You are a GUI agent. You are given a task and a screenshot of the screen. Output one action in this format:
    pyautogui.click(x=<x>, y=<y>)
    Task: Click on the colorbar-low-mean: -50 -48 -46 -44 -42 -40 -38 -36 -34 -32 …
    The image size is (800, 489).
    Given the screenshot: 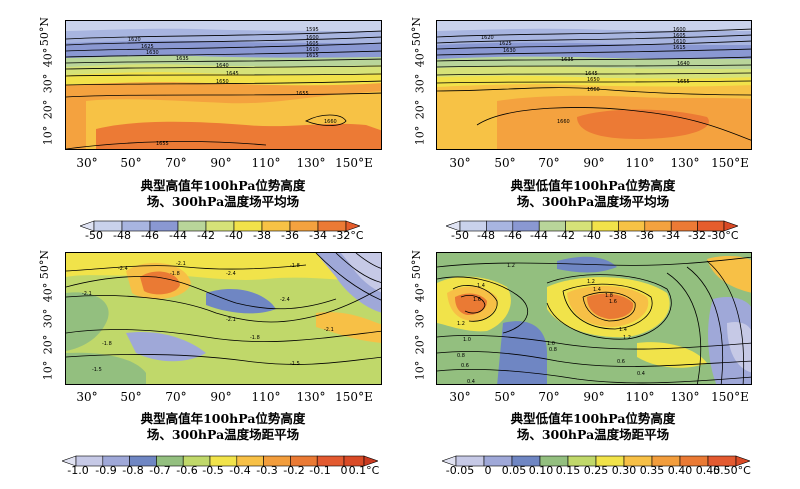 What is the action you would take?
    pyautogui.click(x=592, y=230)
    